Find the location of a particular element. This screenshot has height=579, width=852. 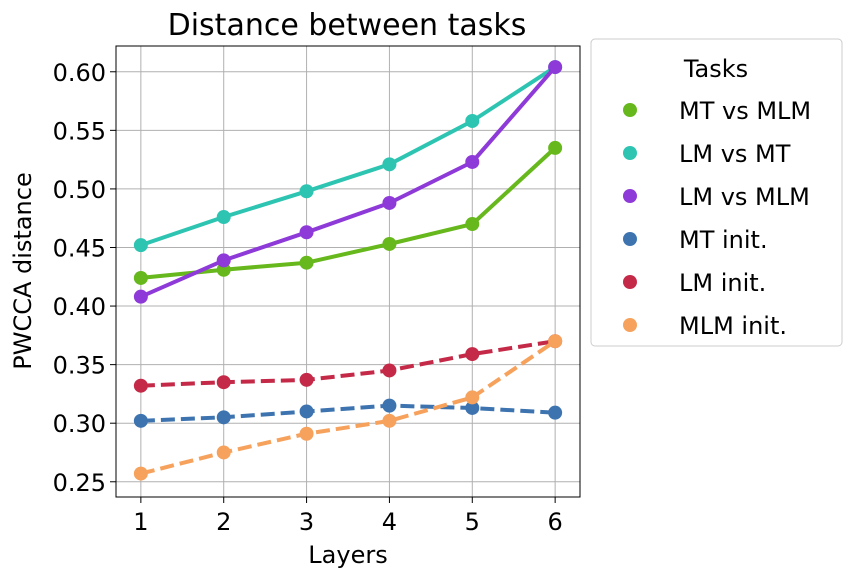

y-axis-label: PWCCA distance is located at coordinates (23, 270).